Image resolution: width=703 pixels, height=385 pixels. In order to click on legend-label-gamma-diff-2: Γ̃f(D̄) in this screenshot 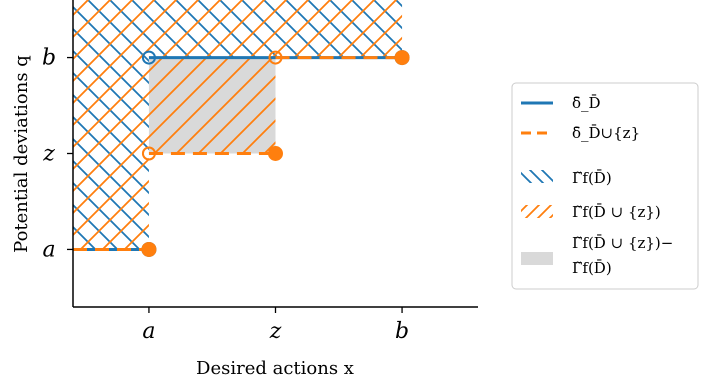, I will do `click(592, 268)`.